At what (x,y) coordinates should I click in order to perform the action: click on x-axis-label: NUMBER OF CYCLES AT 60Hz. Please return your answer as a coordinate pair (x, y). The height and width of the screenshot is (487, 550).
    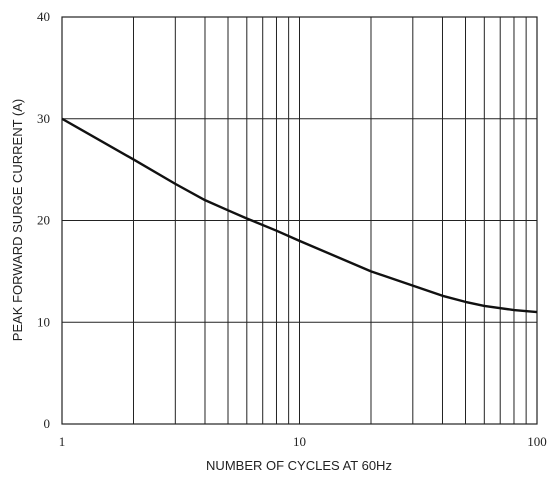
    Looking at the image, I should click on (299, 465).